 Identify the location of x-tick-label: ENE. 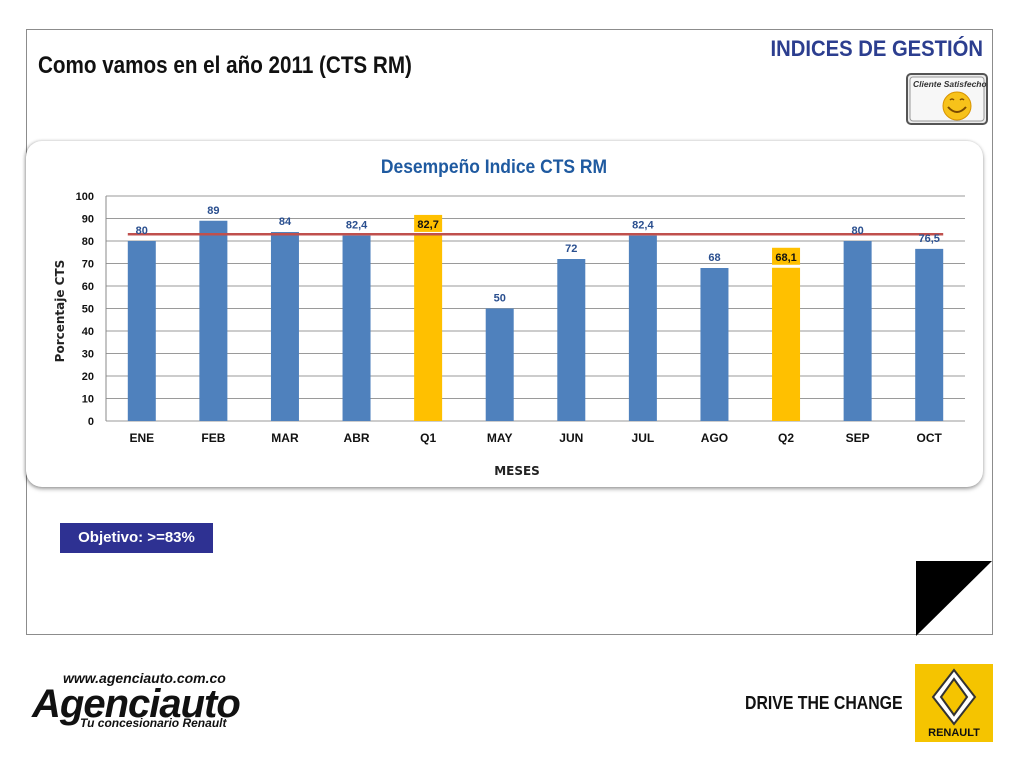
(141, 438).